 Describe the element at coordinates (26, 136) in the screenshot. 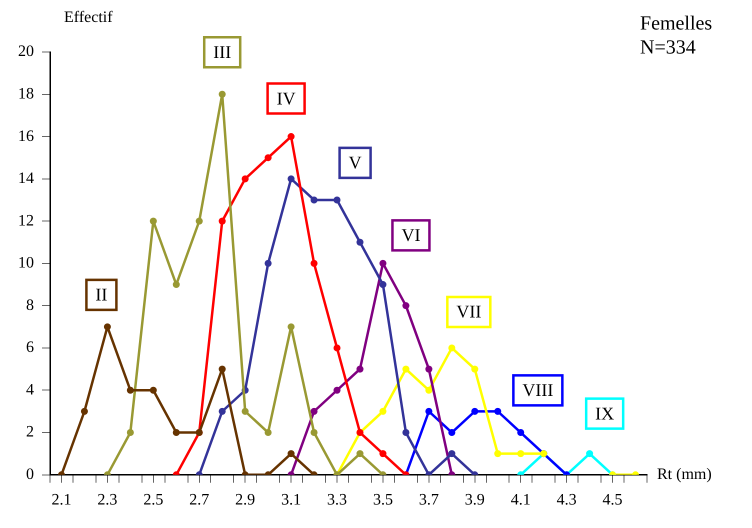

I see `y-tick-label: 16` at that location.